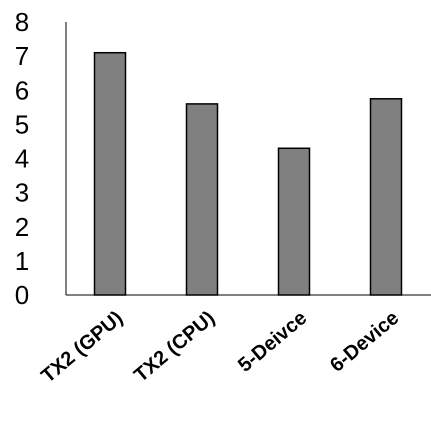 This screenshot has width=431, height=431. I want to click on y-axis-ticks: 0 1 2 3 4 5 6 7 8, so click(22, 158).